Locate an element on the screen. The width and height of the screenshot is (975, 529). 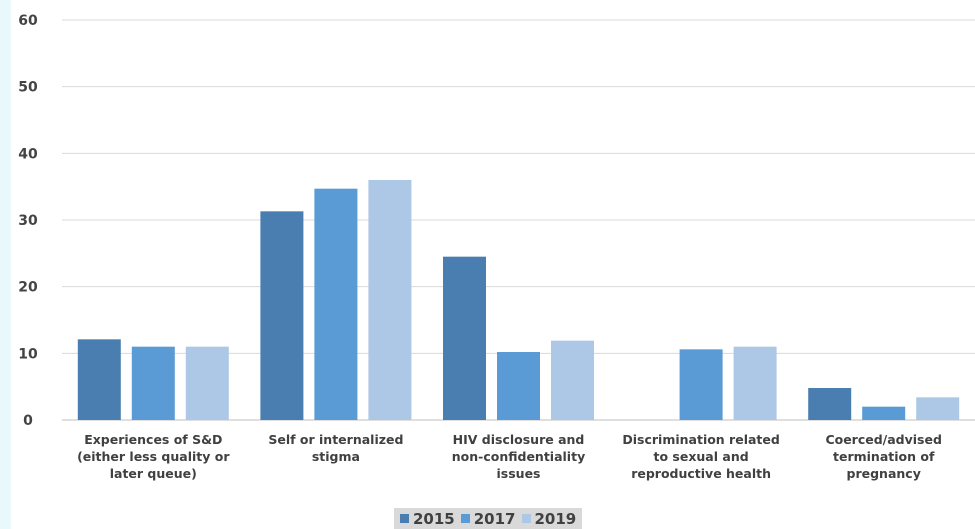
legend-label: 2019 is located at coordinates (555, 518).